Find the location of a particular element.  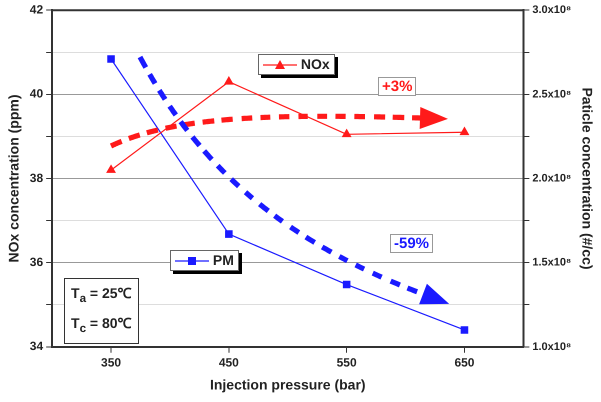

y2-tick-label: 1.5x10⁸ is located at coordinates (552, 262).